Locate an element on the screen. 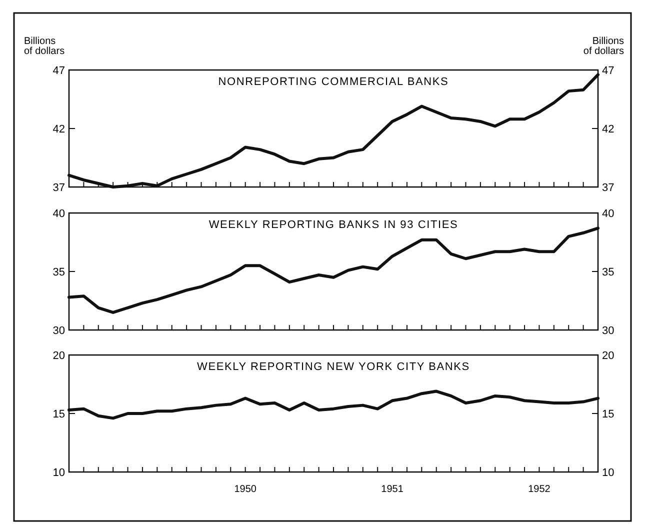  x-tick-label: 1952 is located at coordinates (539, 489).